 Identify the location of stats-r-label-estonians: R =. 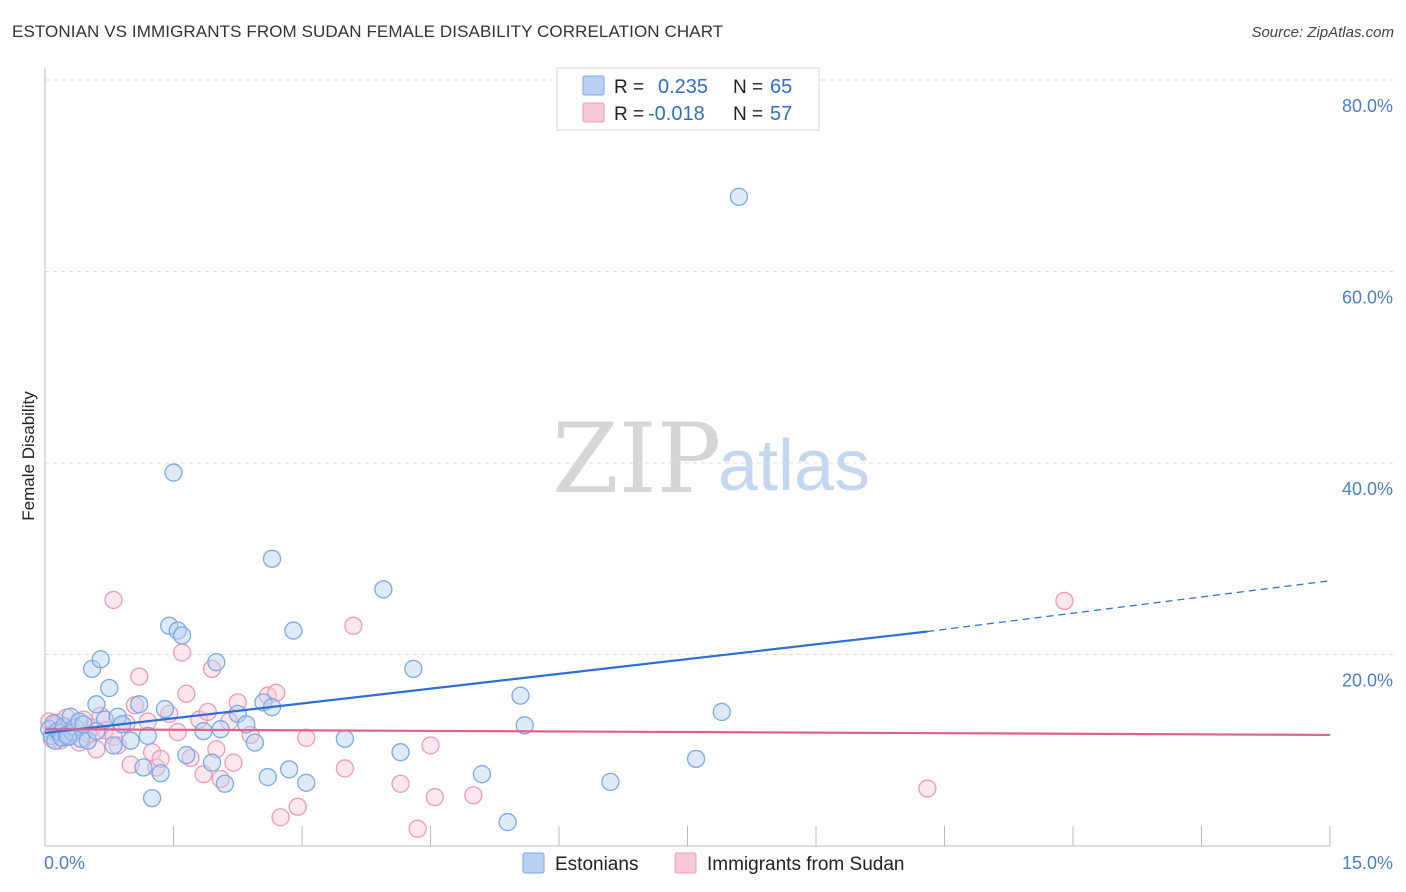
(629, 87).